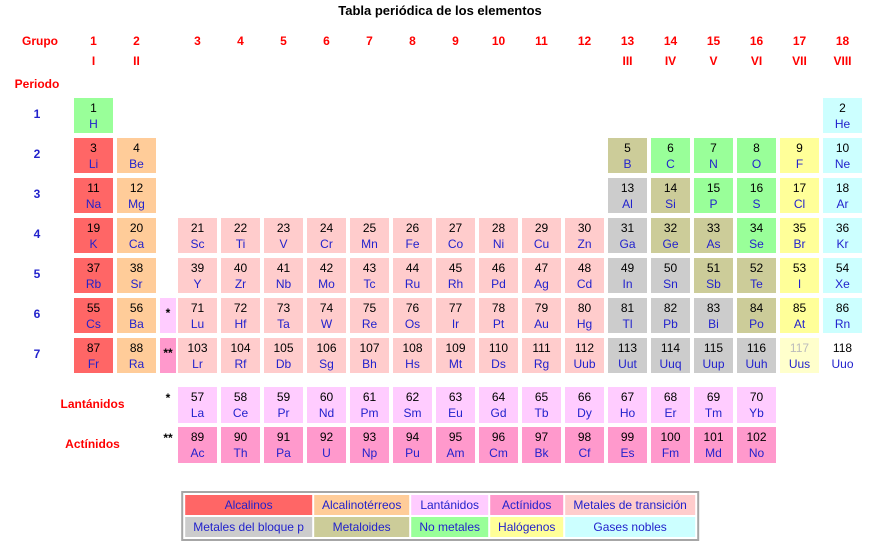 This screenshot has height=560, width=880. What do you see at coordinates (455, 235) in the screenshot?
I see `element-Co: 27 Co` at bounding box center [455, 235].